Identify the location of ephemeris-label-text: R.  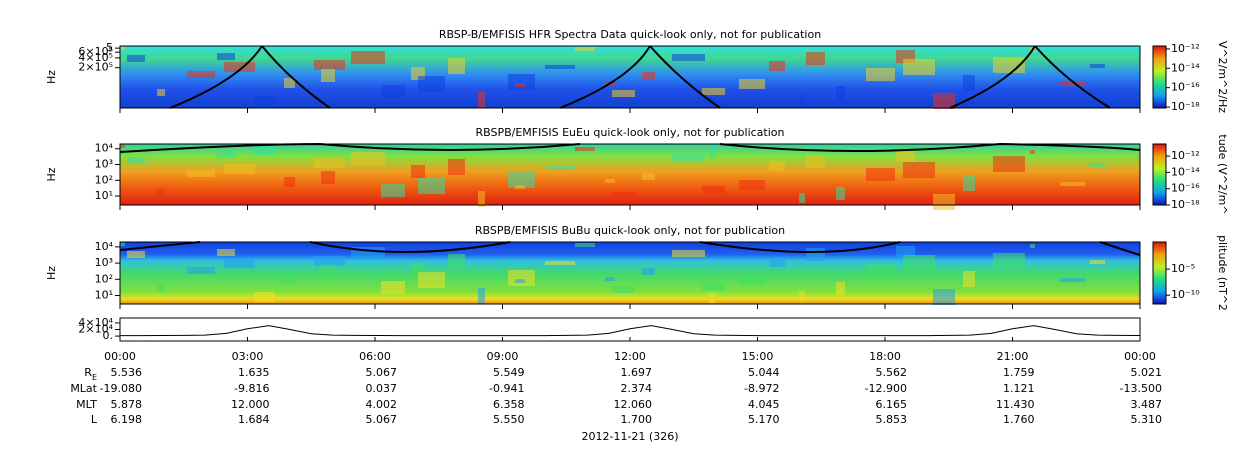
(88, 372).